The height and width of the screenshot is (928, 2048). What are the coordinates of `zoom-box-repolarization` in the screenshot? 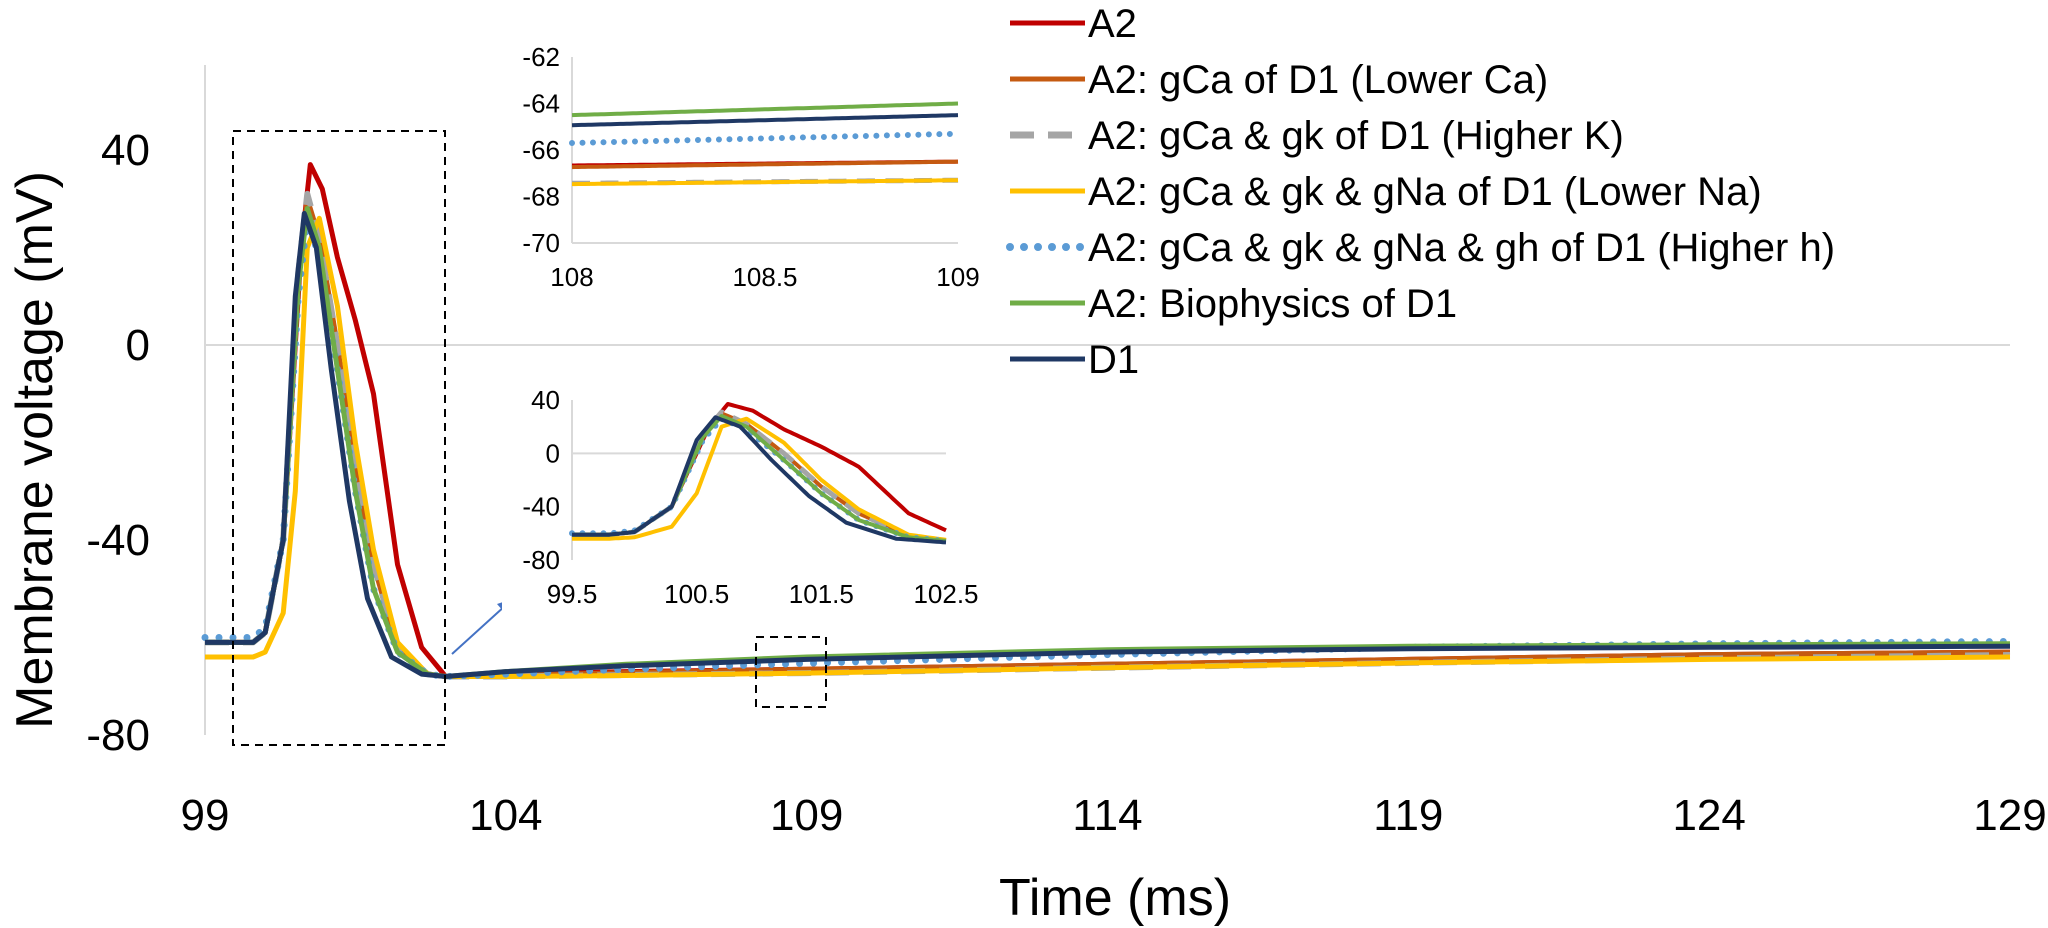 It's located at (791, 672).